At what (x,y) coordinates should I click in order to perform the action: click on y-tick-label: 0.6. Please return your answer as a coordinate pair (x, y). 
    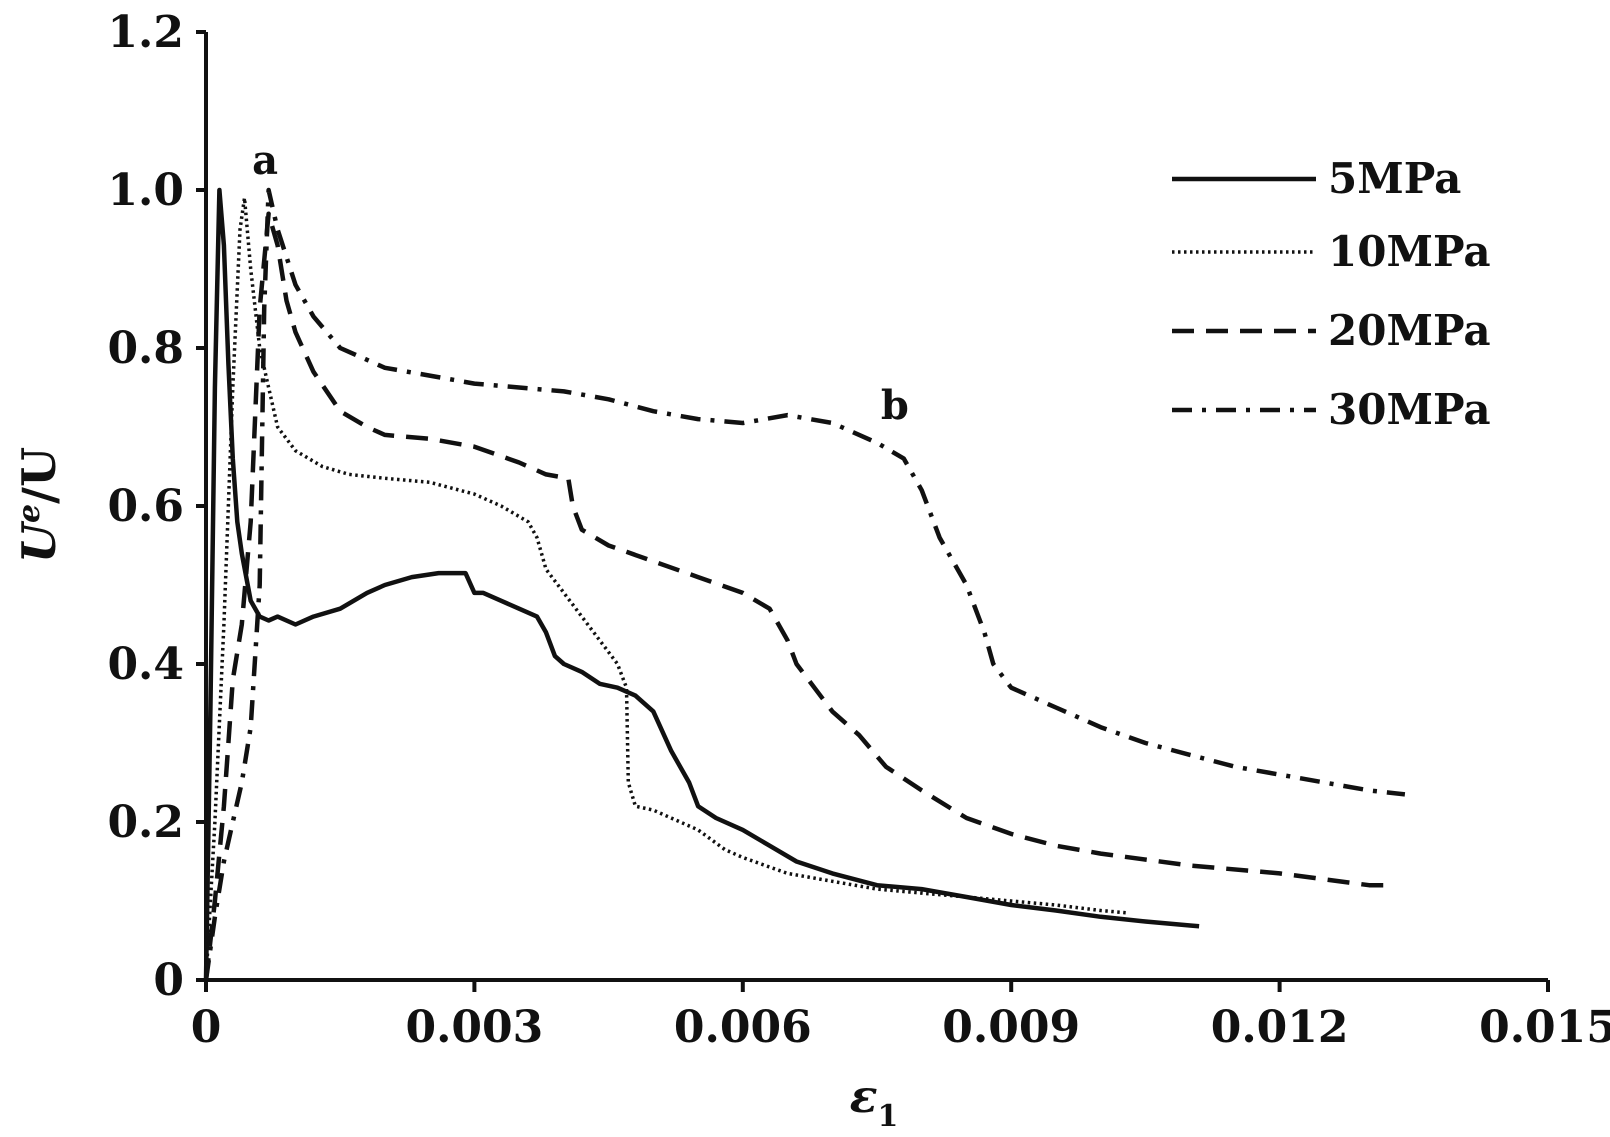
    Looking at the image, I should click on (145, 506).